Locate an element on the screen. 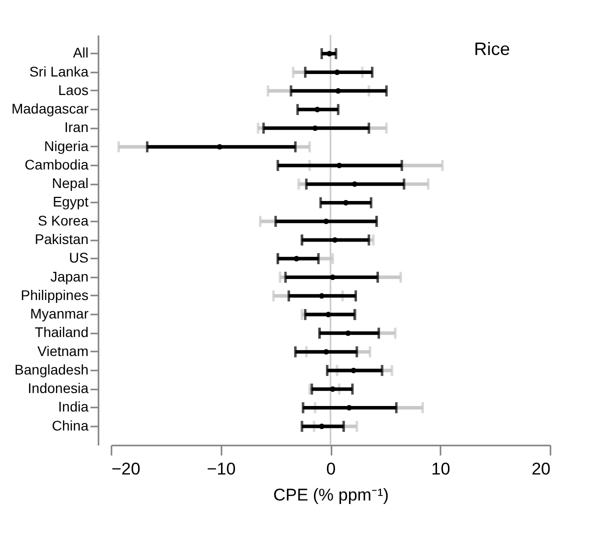 This screenshot has width=603, height=537. y-tick-label: S Korea is located at coordinates (63, 220).